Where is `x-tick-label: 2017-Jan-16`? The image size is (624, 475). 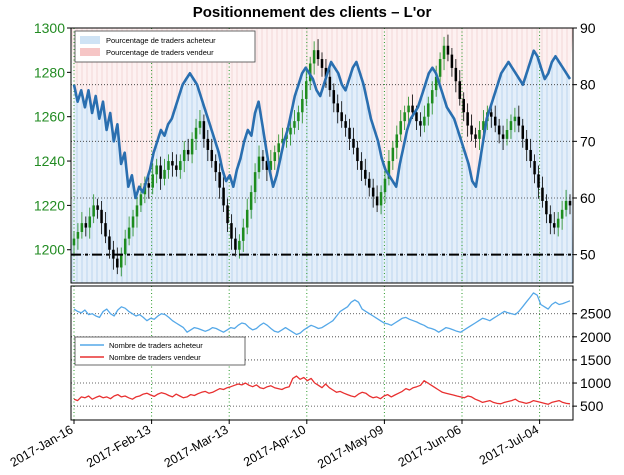
x-tick-label: 2017-Jan-16 is located at coordinates (42, 445).